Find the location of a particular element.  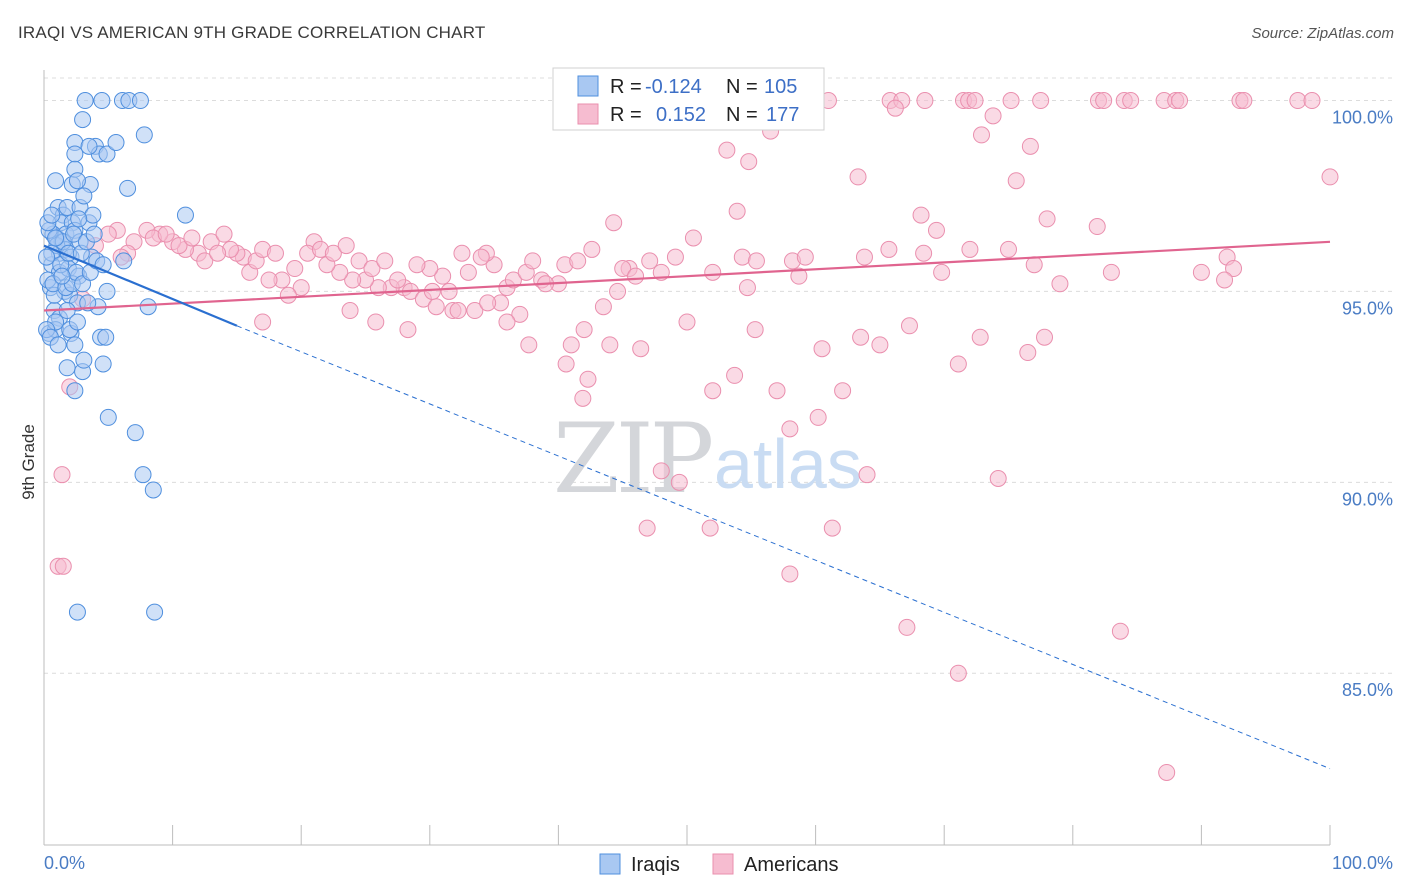

y-tick-label-2: 95.0% is located at coordinates (1367, 308).